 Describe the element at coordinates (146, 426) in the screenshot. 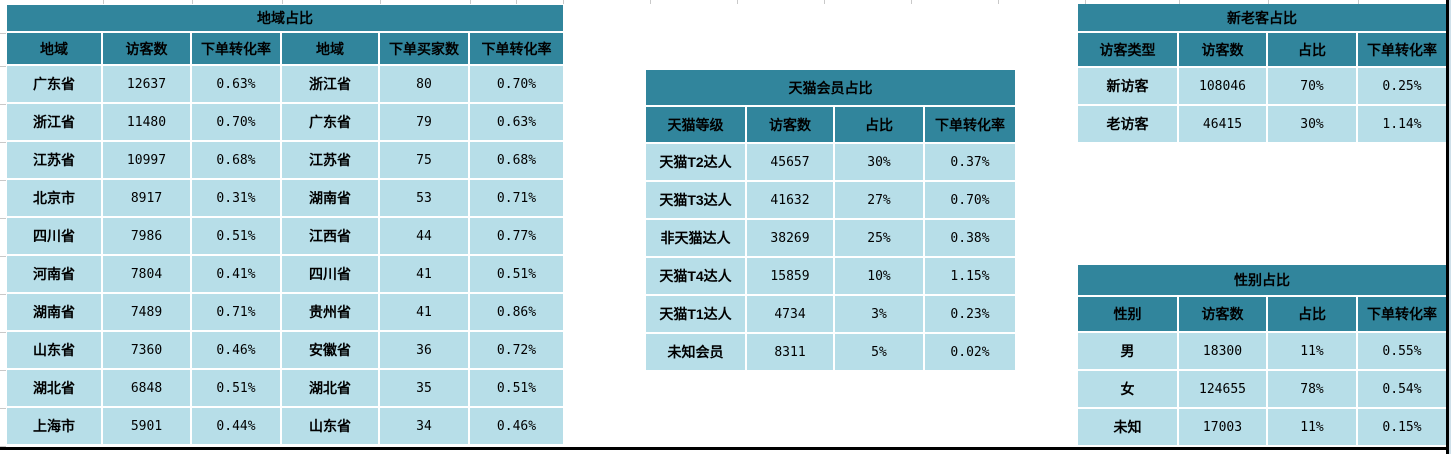

I see `region-cell: 5901` at that location.